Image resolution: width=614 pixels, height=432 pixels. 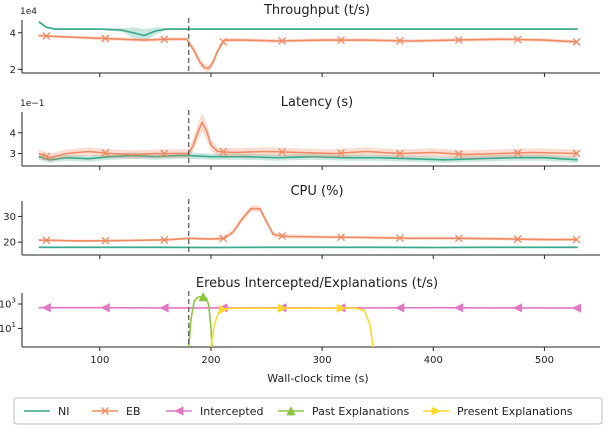 What do you see at coordinates (317, 378) in the screenshot?
I see `x-axis-label: Wall-clock time (s)` at bounding box center [317, 378].